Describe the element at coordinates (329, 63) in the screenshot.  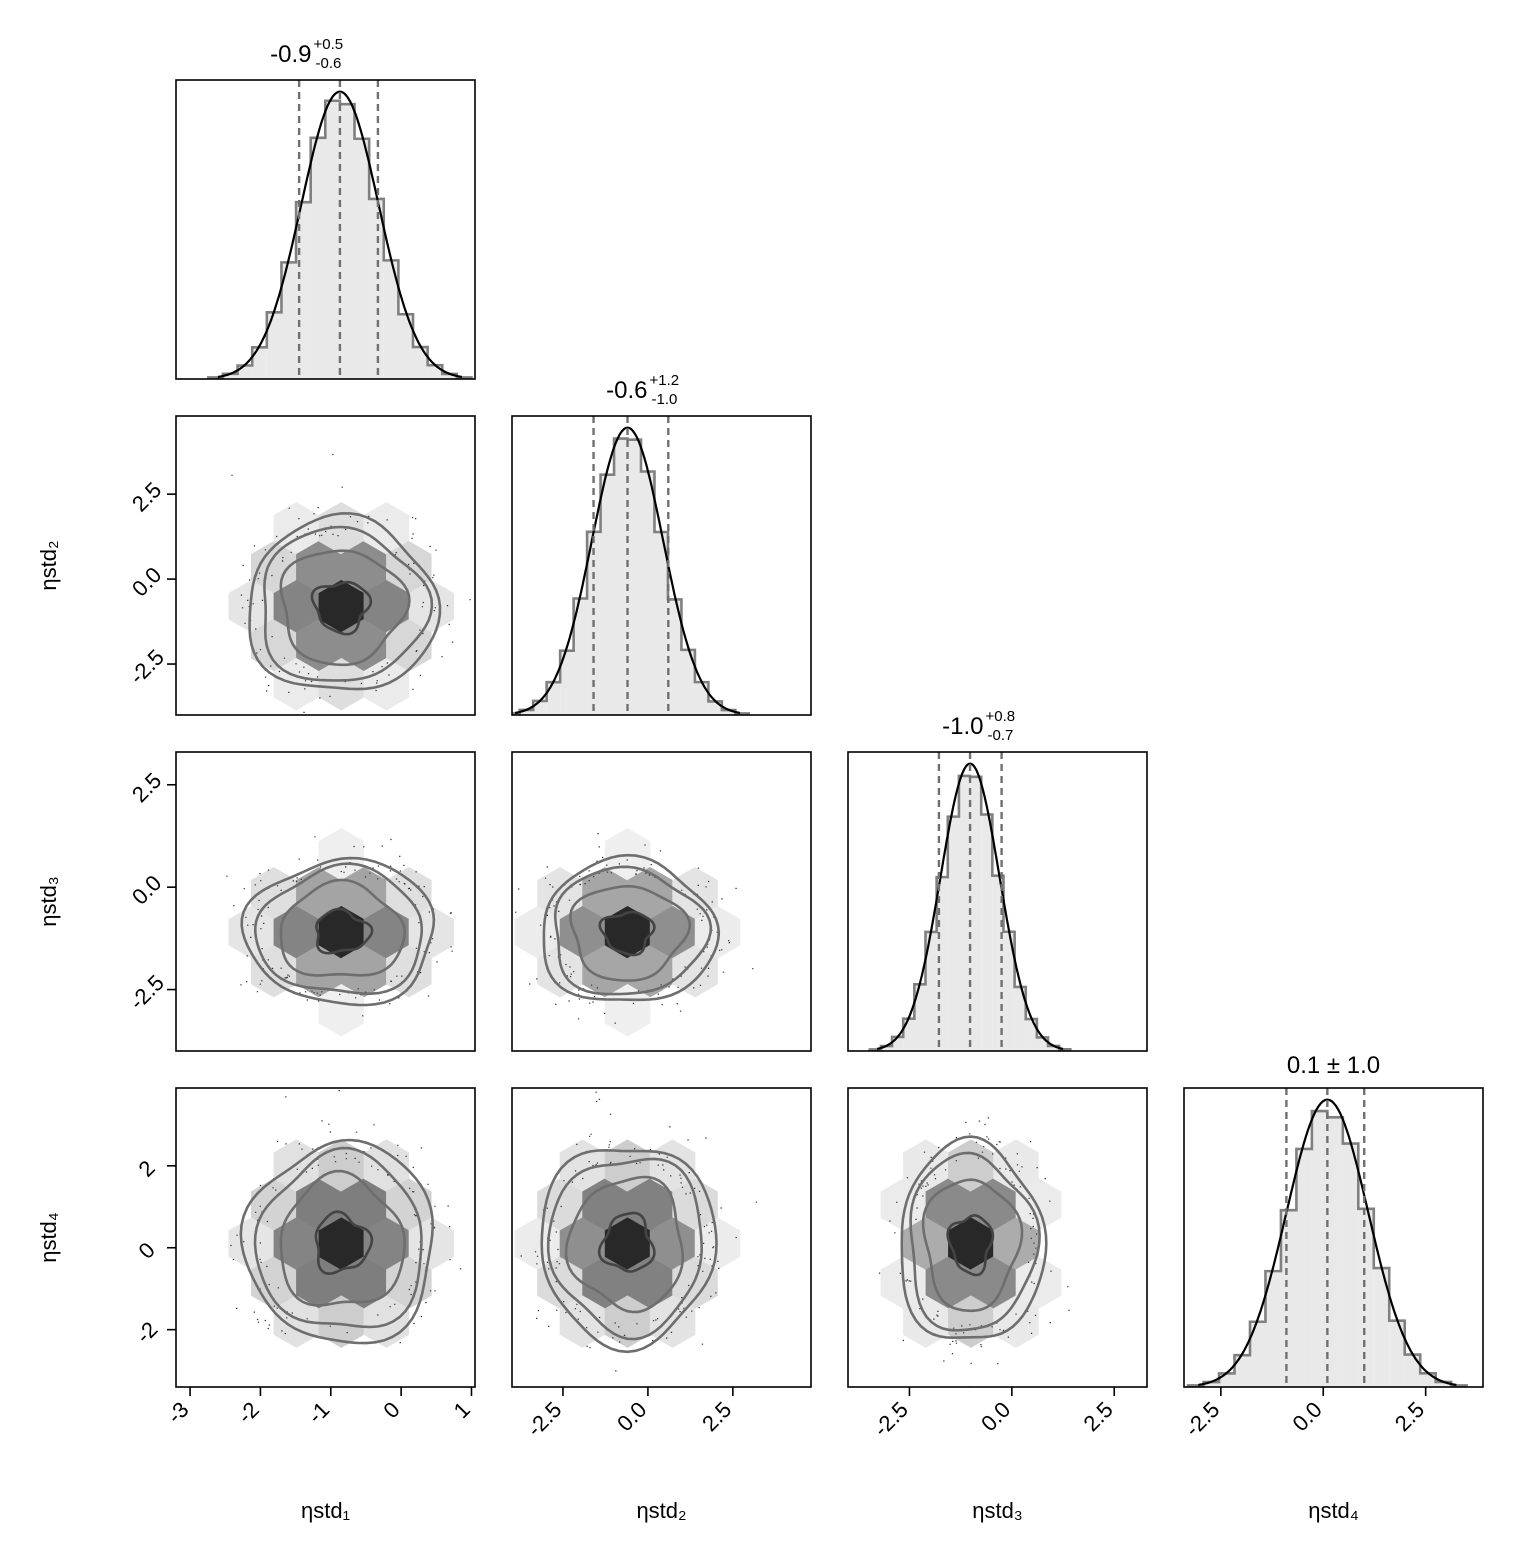
I see `marginal-title-minus-1: -0.6` at that location.